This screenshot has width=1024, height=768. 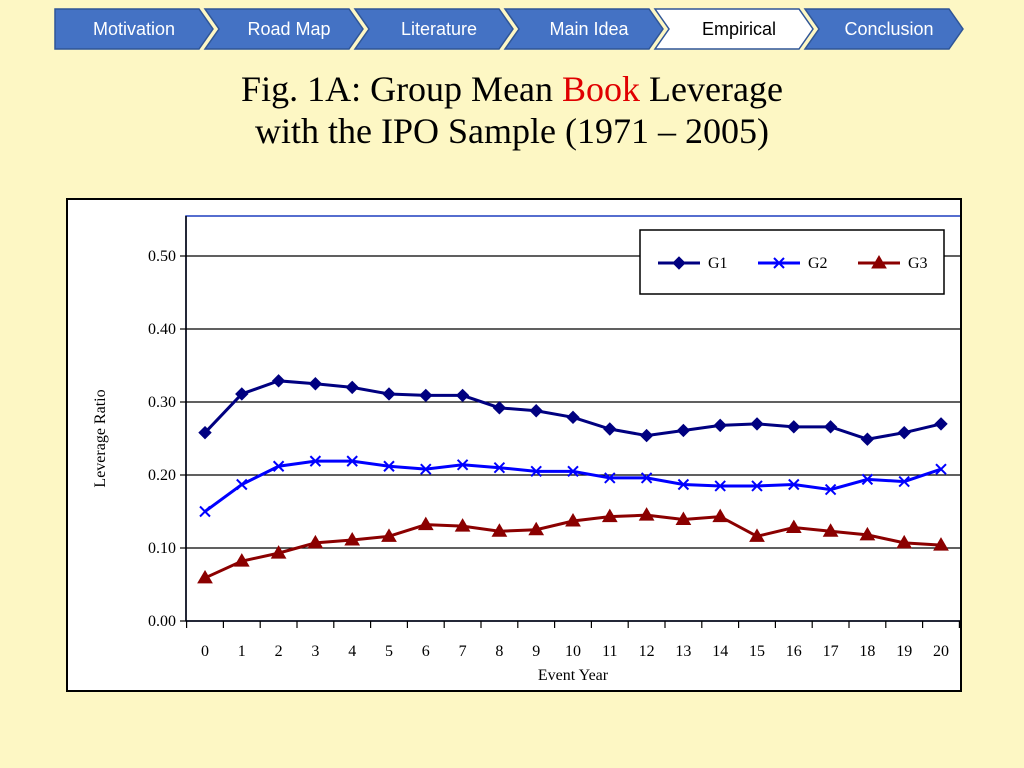 I want to click on x-tick-label: 20, so click(x=941, y=651).